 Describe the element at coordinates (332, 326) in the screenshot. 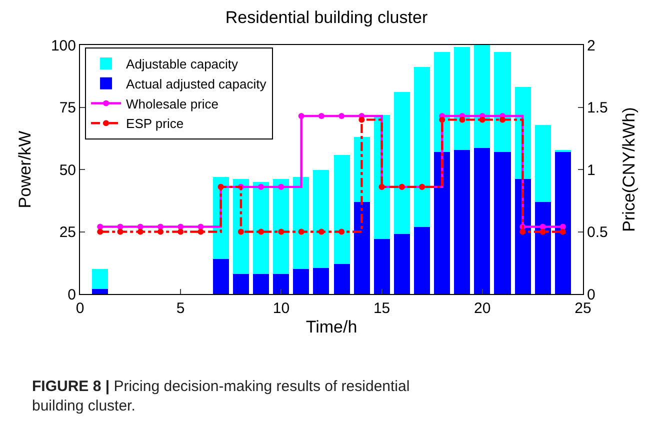

I see `x-axis-title: Time/h` at that location.